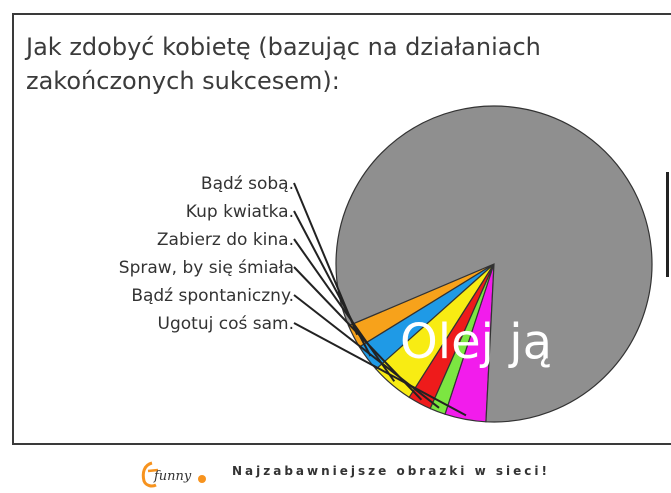  I want to click on slice-label: Ugotuj coś sam., so click(226, 324).